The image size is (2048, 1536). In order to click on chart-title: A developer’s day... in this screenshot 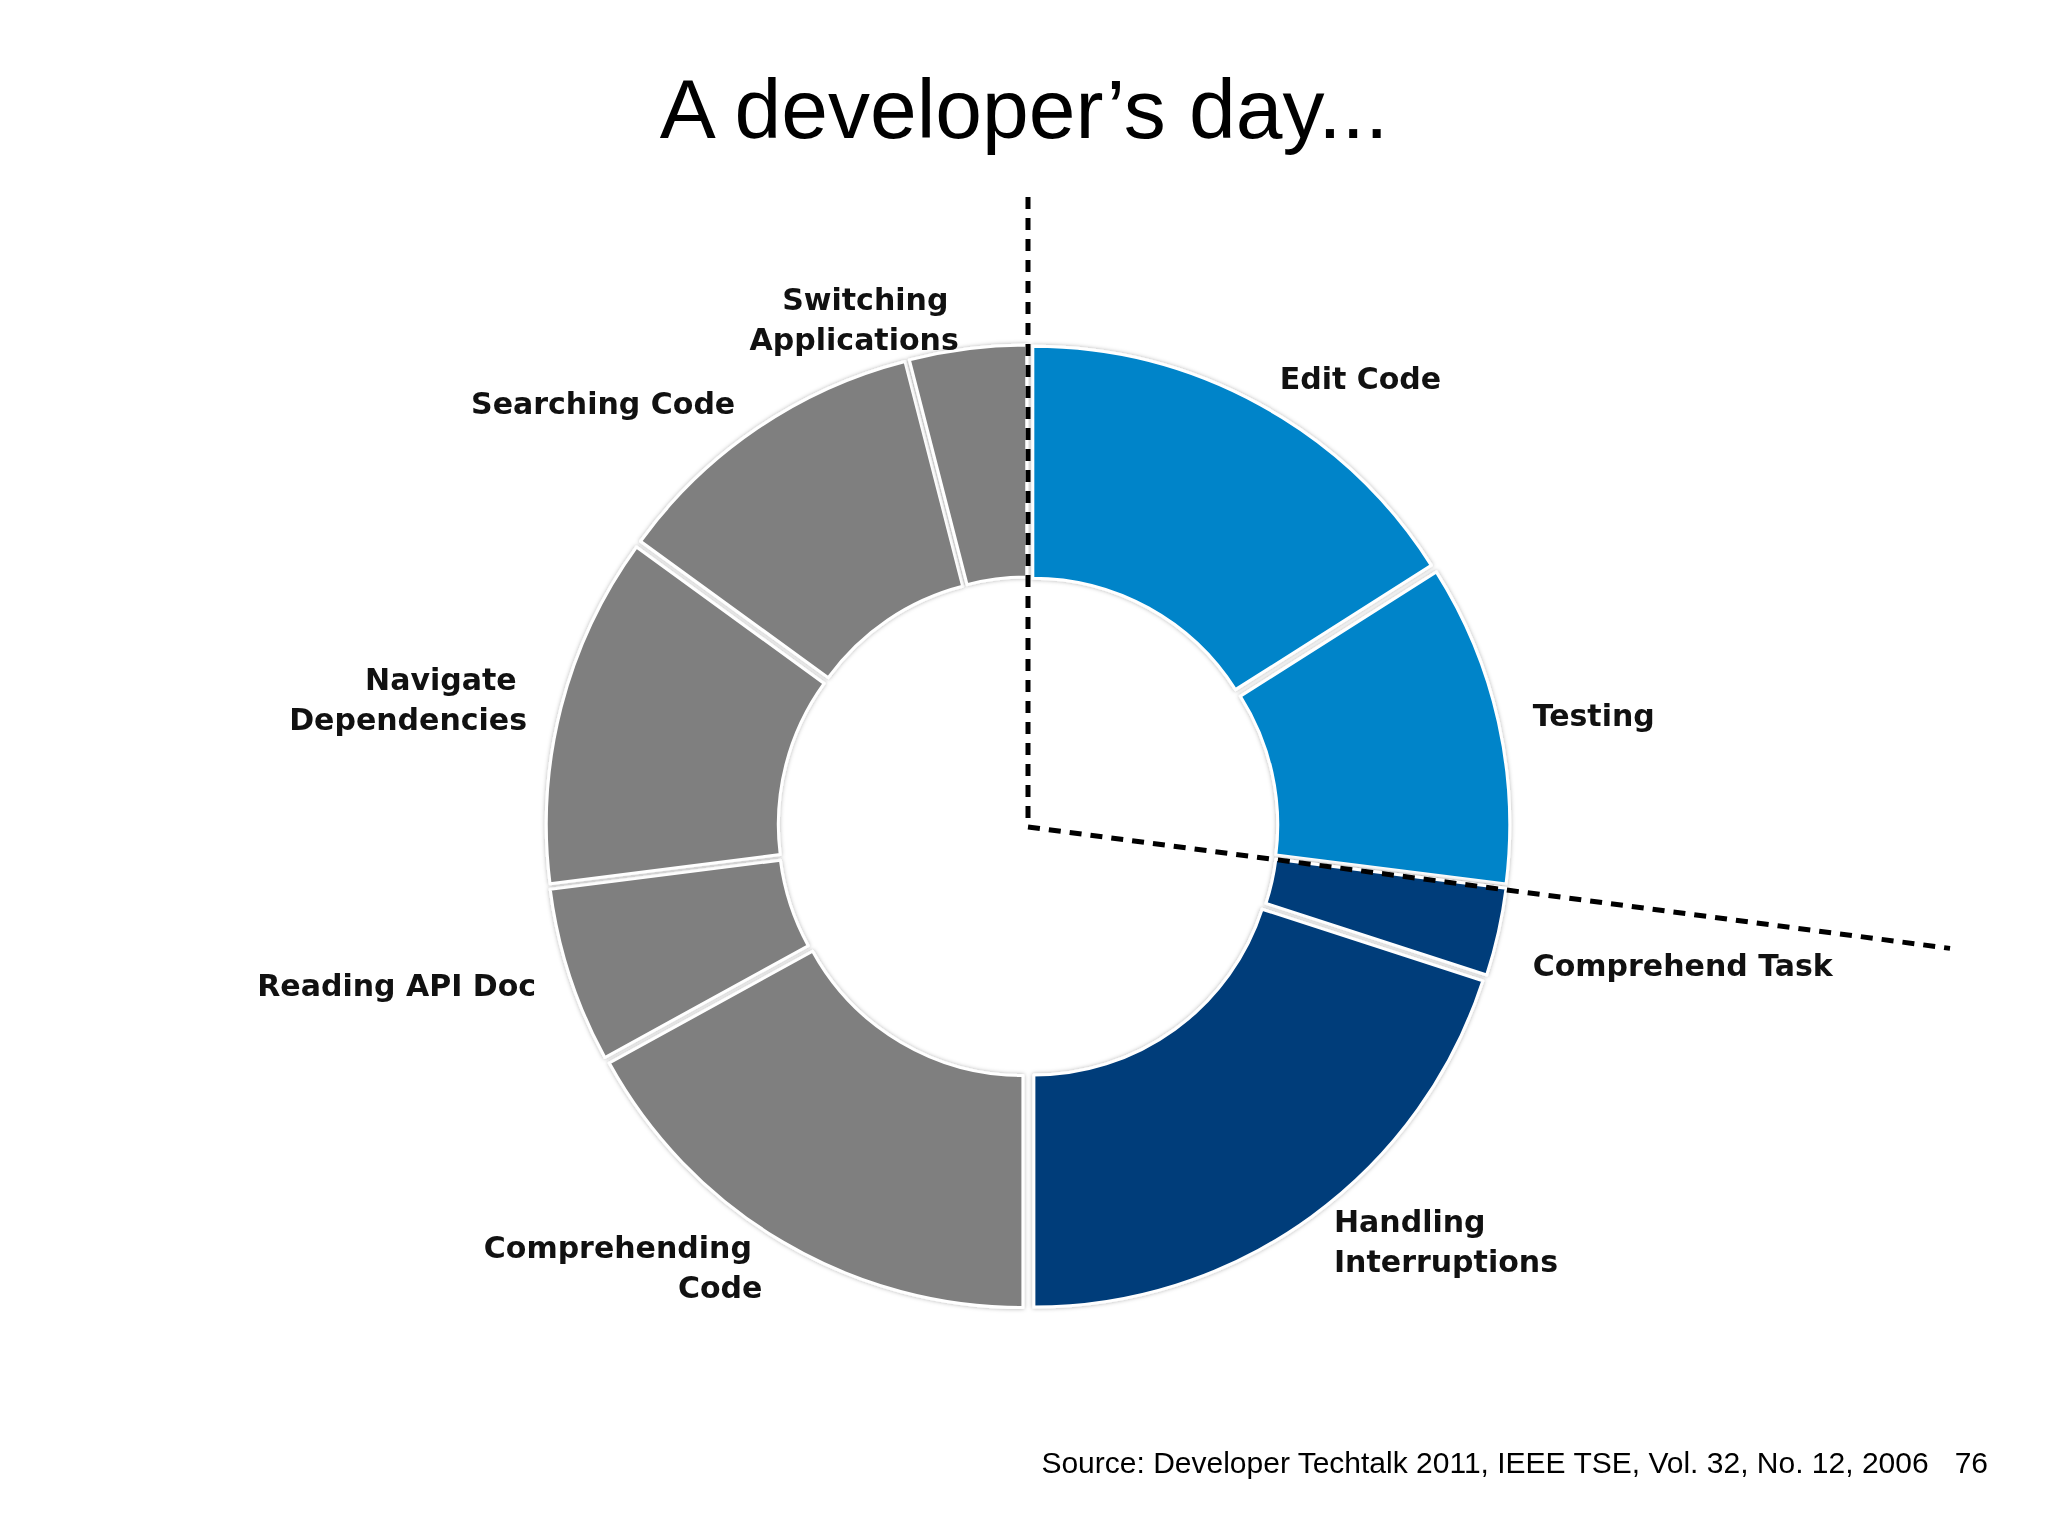, I will do `click(1024, 109)`.